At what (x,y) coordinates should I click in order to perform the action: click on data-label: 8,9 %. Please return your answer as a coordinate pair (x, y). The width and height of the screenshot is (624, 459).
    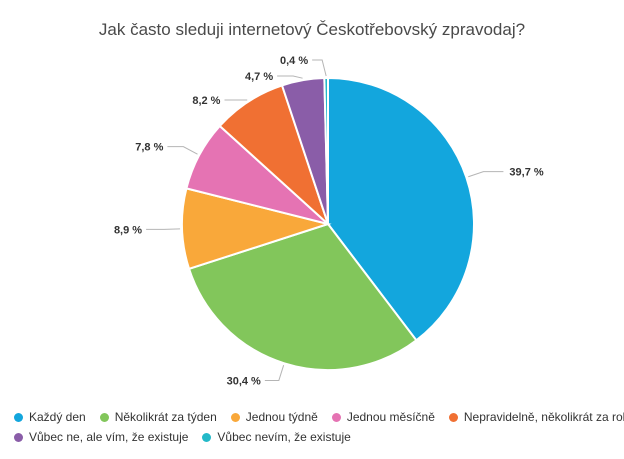
    Looking at the image, I should click on (128, 230).